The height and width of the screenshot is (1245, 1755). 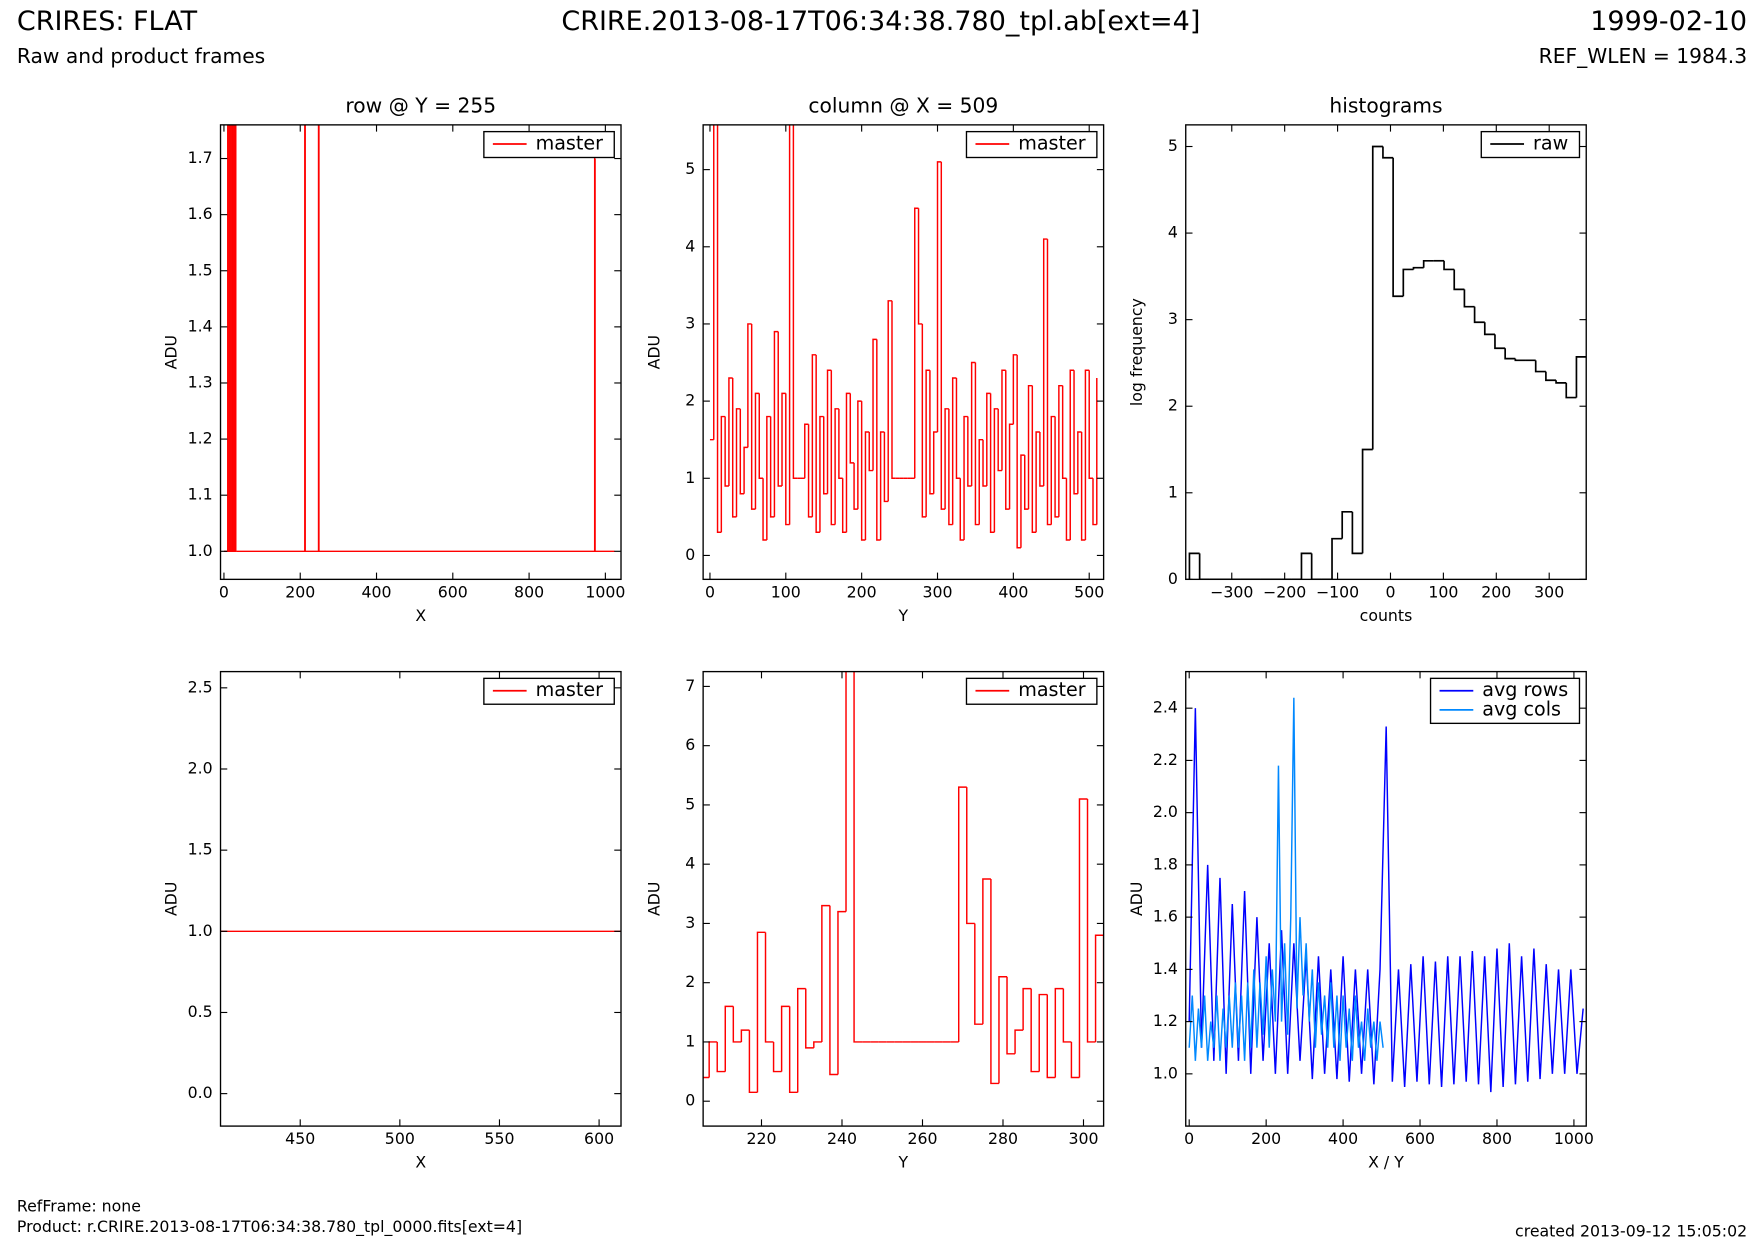 I want to click on x-tick-label: 800, so click(x=1497, y=1138).